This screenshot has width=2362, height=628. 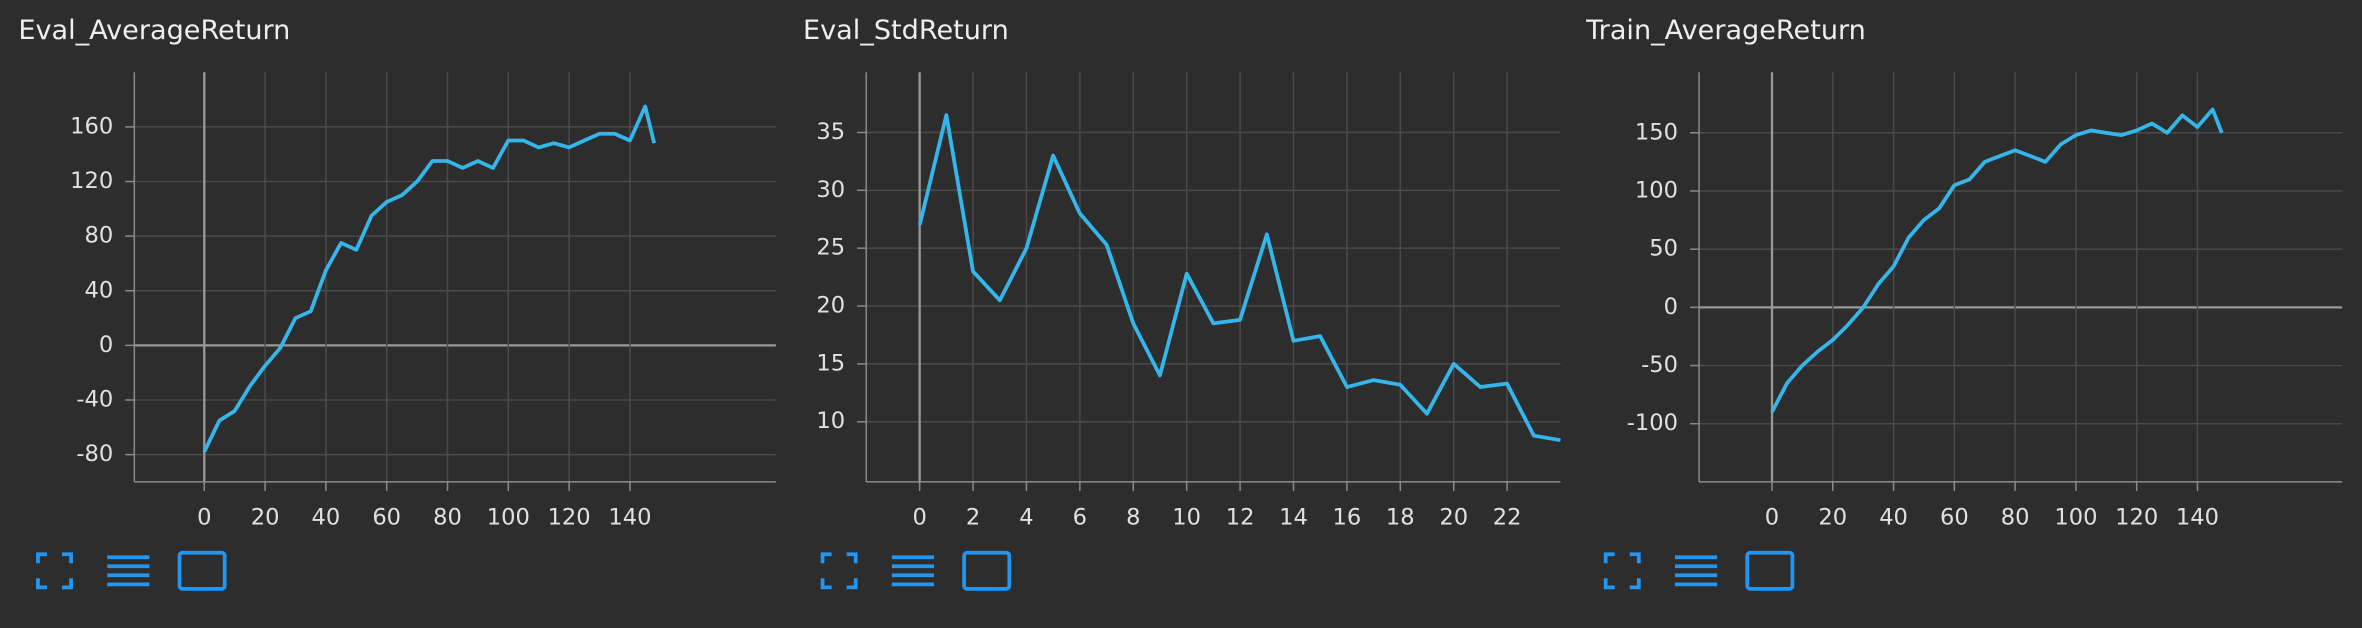 I want to click on x-tick-label: 10, so click(x=1186, y=518).